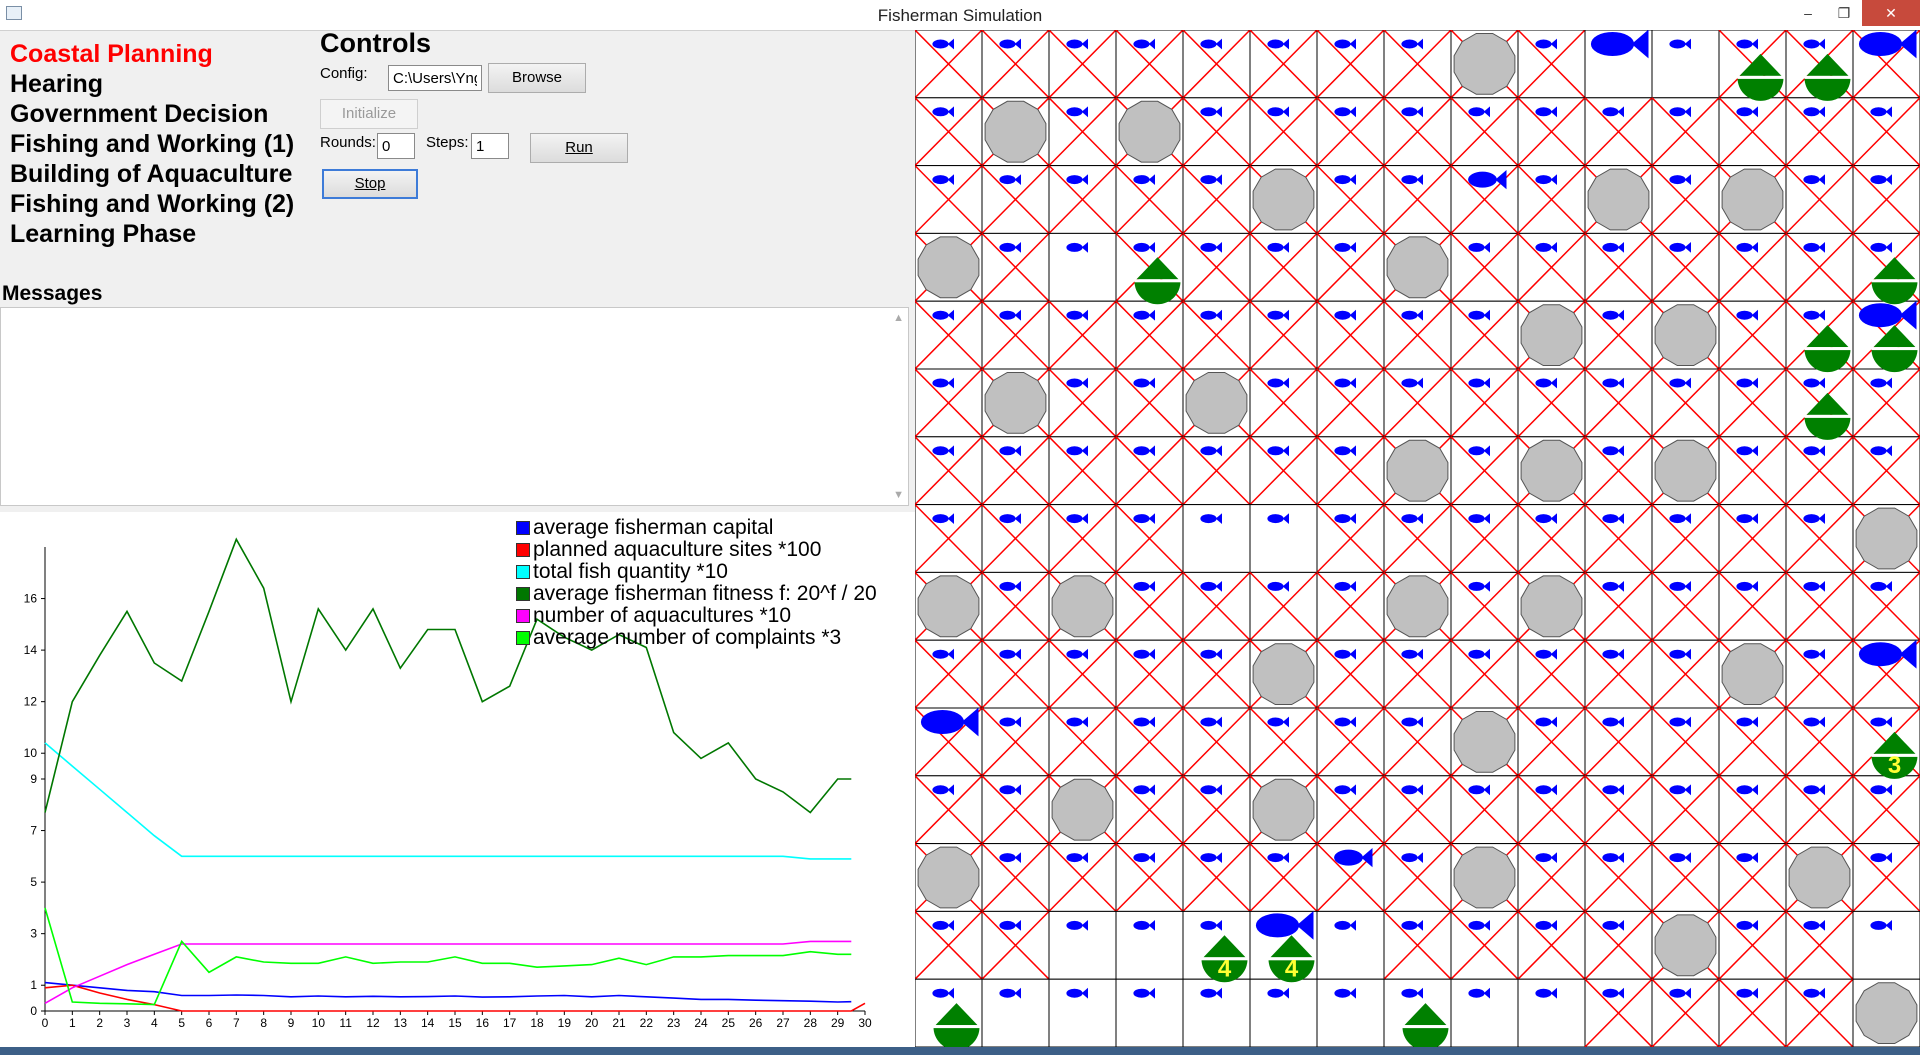 The height and width of the screenshot is (1055, 1920). What do you see at coordinates (396, 146) in the screenshot?
I see `rounds-input` at bounding box center [396, 146].